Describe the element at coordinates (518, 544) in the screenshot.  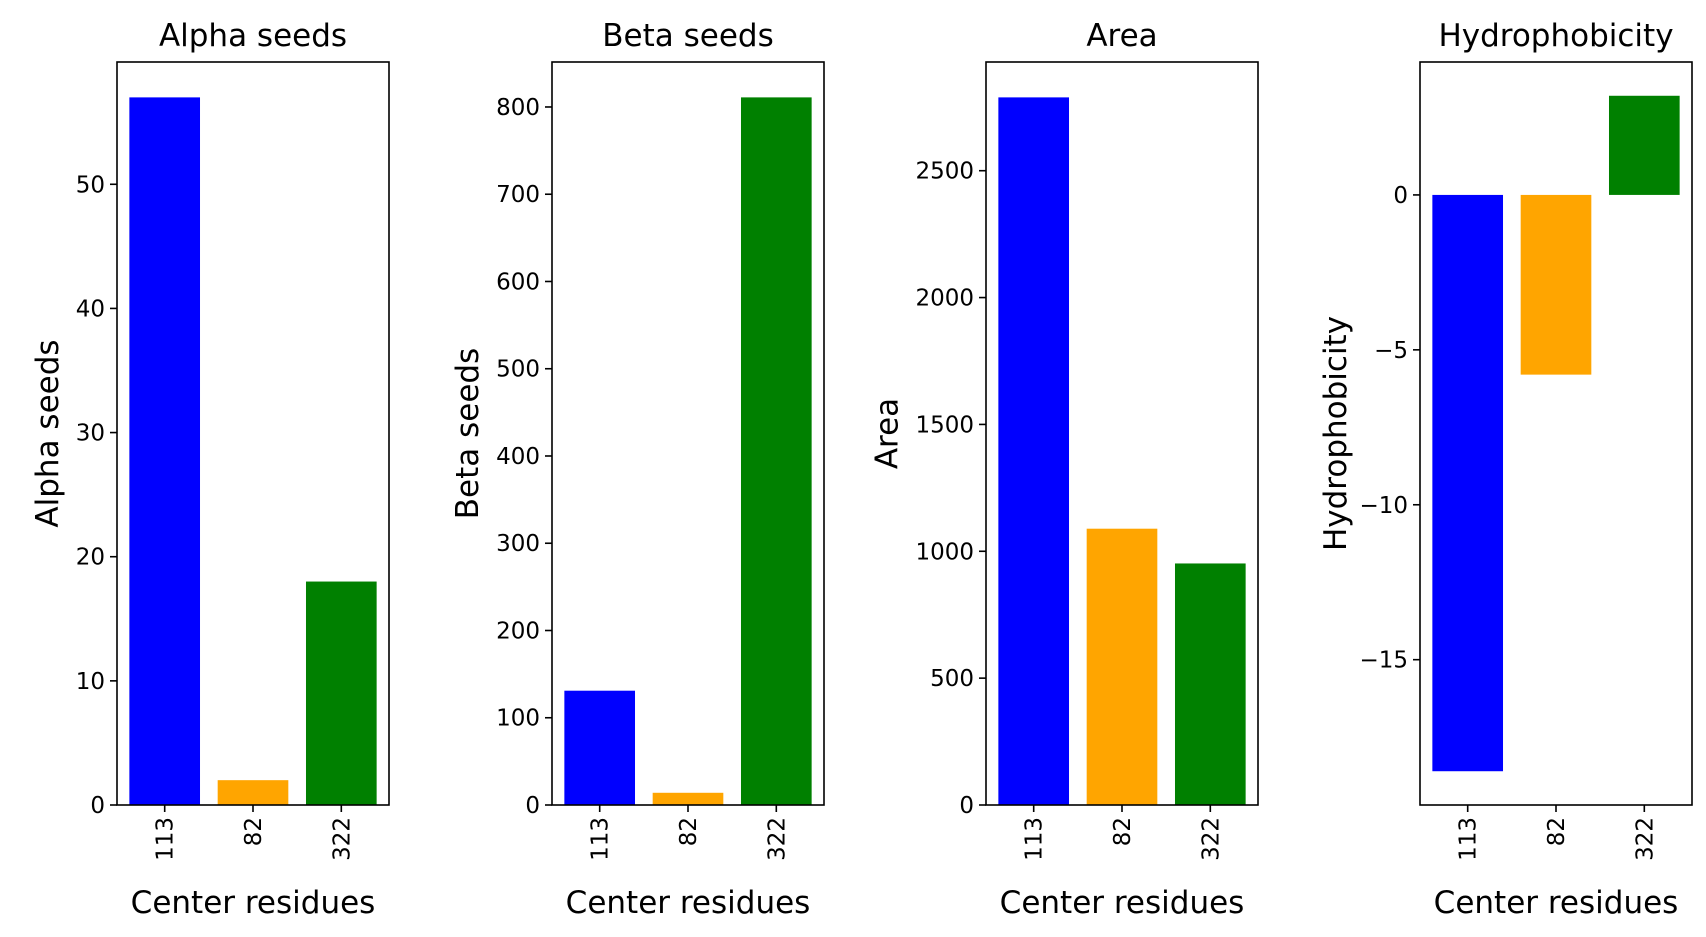
I see `y-tick-label: 300` at that location.